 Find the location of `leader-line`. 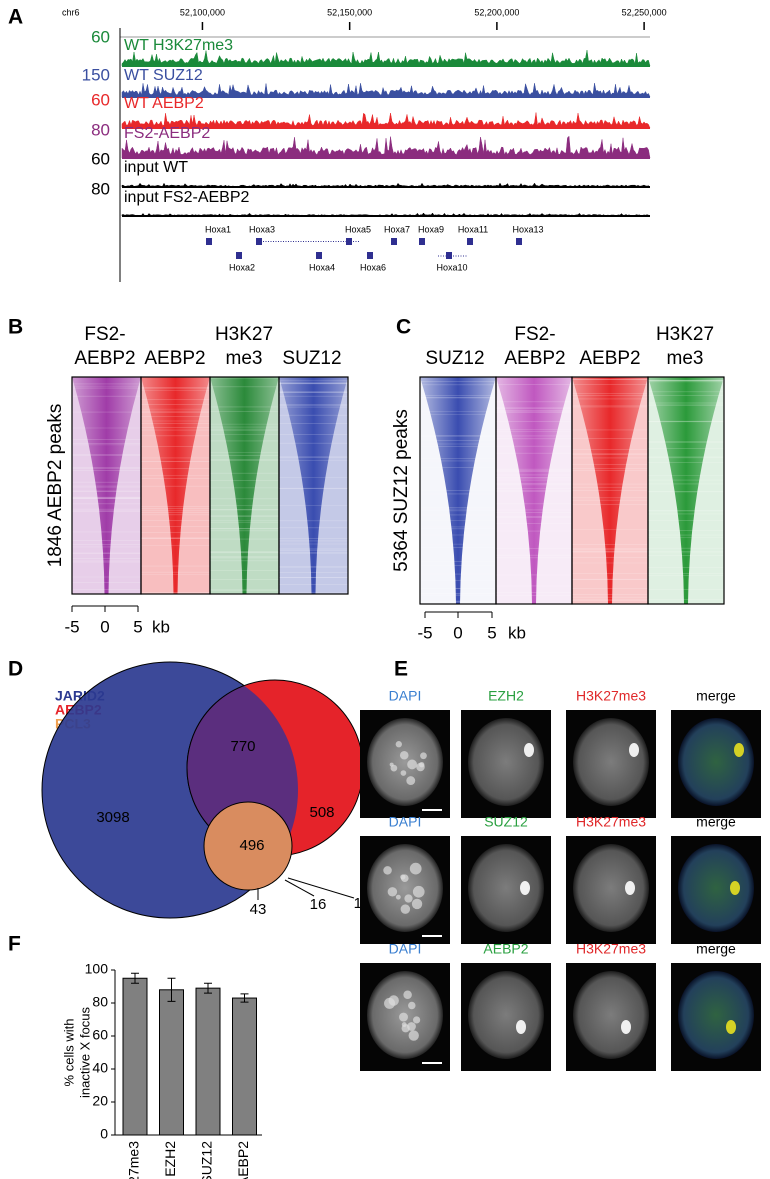

leader-line is located at coordinates (299, 888).